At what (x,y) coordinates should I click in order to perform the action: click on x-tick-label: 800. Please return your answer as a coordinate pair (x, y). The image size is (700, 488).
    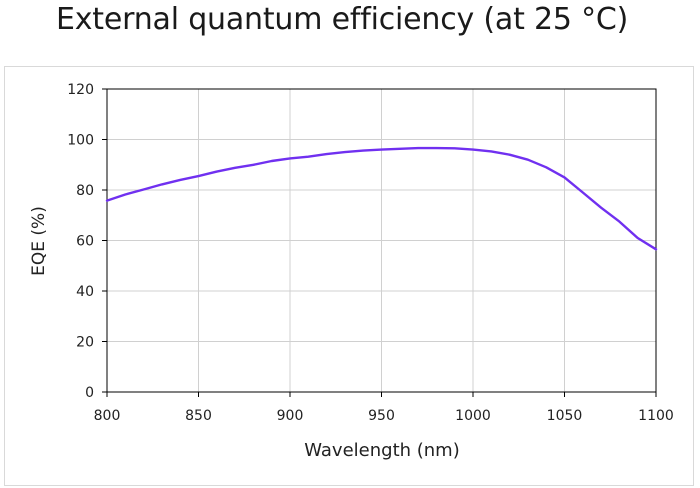
    Looking at the image, I should click on (107, 416).